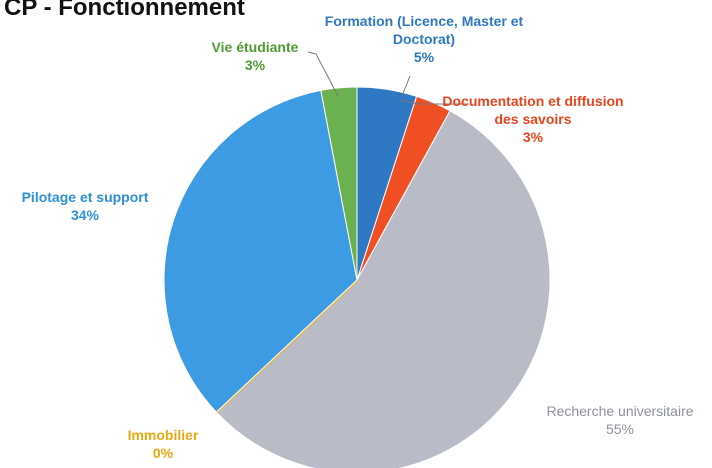  What do you see at coordinates (85, 206) in the screenshot?
I see `slice-label: Pilotage et support 34%` at bounding box center [85, 206].